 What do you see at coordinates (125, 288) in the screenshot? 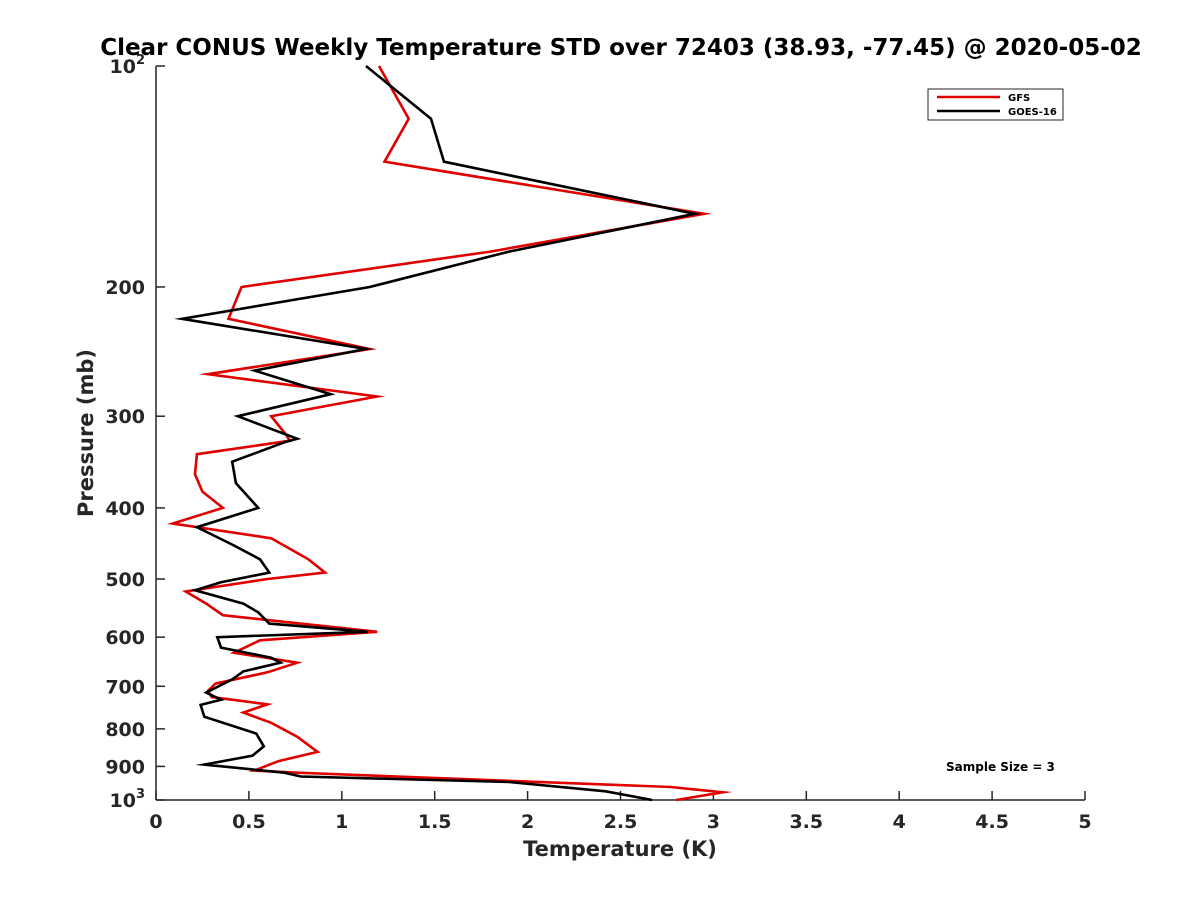
I see `y-tick-label: 200` at bounding box center [125, 288].